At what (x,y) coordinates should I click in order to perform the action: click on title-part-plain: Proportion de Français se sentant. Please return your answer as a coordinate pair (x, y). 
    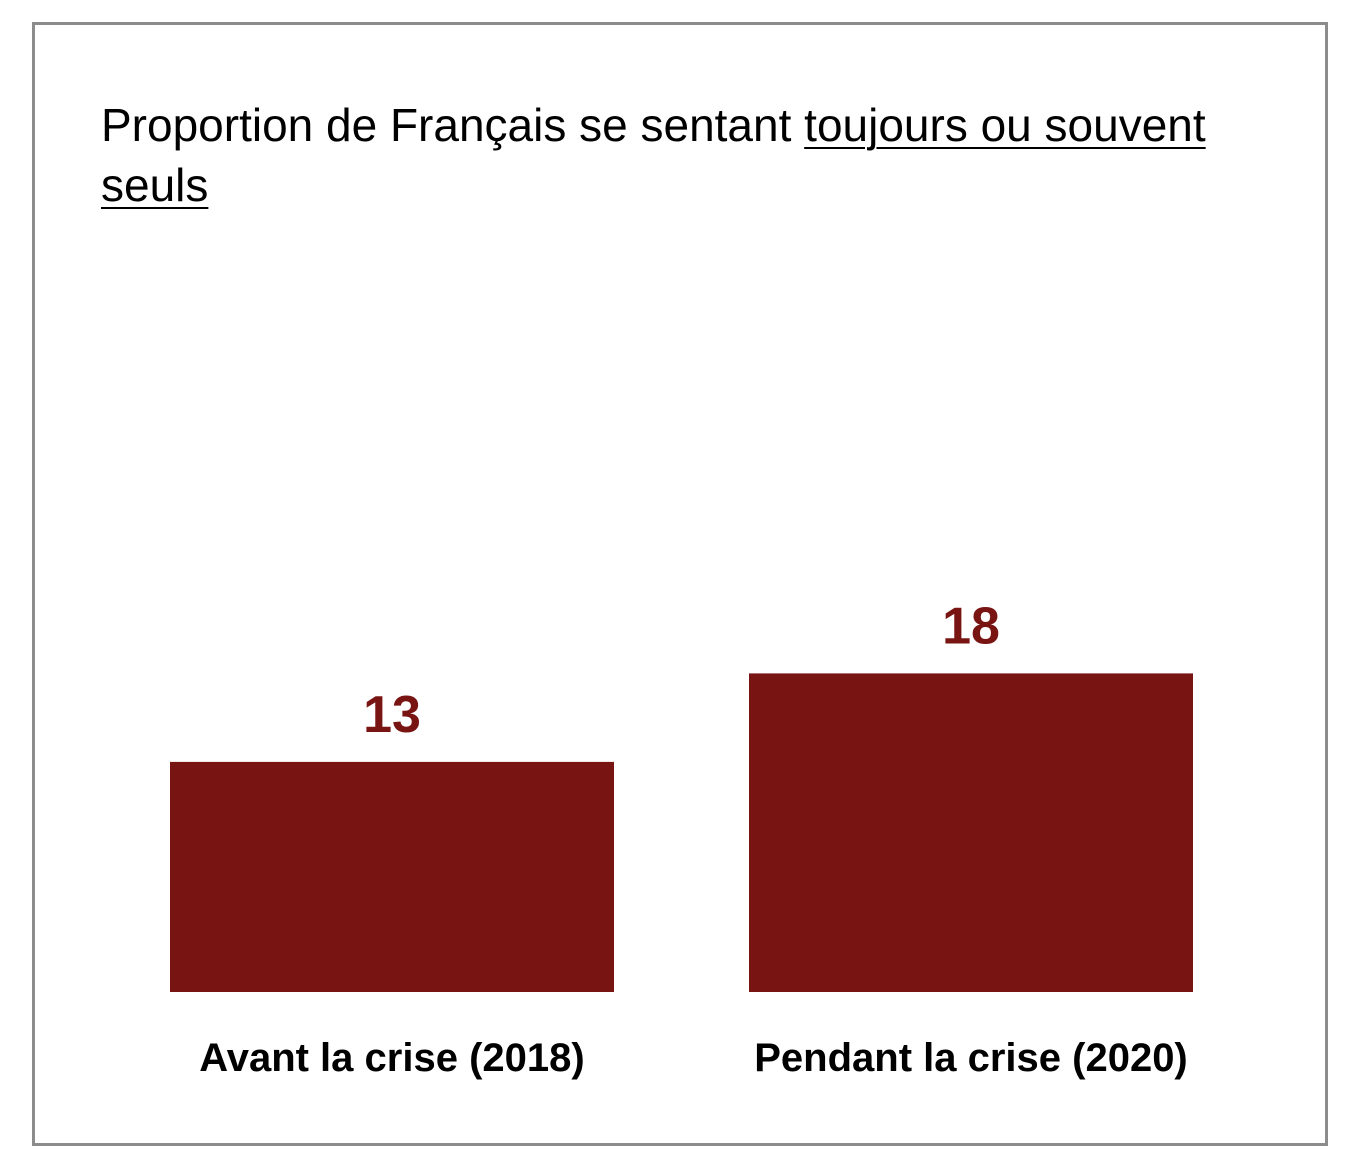
    Looking at the image, I should click on (453, 125).